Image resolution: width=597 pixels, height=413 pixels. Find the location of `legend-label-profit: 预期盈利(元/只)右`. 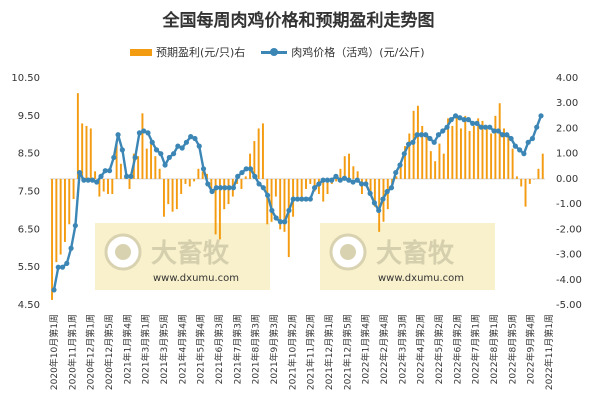

legend-label-profit: 预期盈利(元/只)右 is located at coordinates (201, 52).